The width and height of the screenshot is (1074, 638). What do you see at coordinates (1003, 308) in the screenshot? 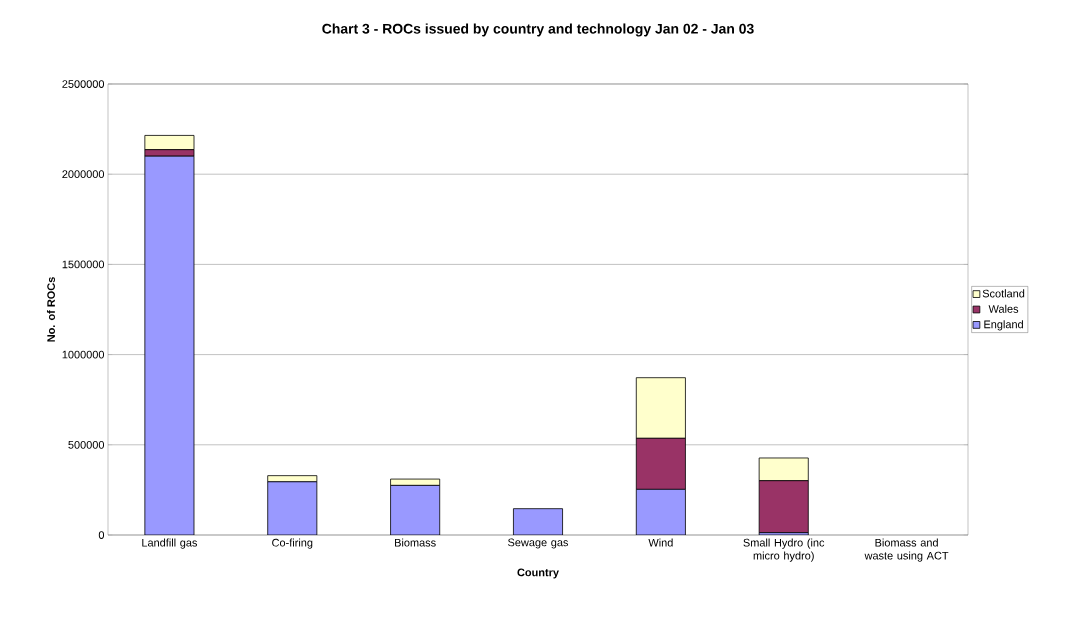
I see `legend-label: Wales` at bounding box center [1003, 308].